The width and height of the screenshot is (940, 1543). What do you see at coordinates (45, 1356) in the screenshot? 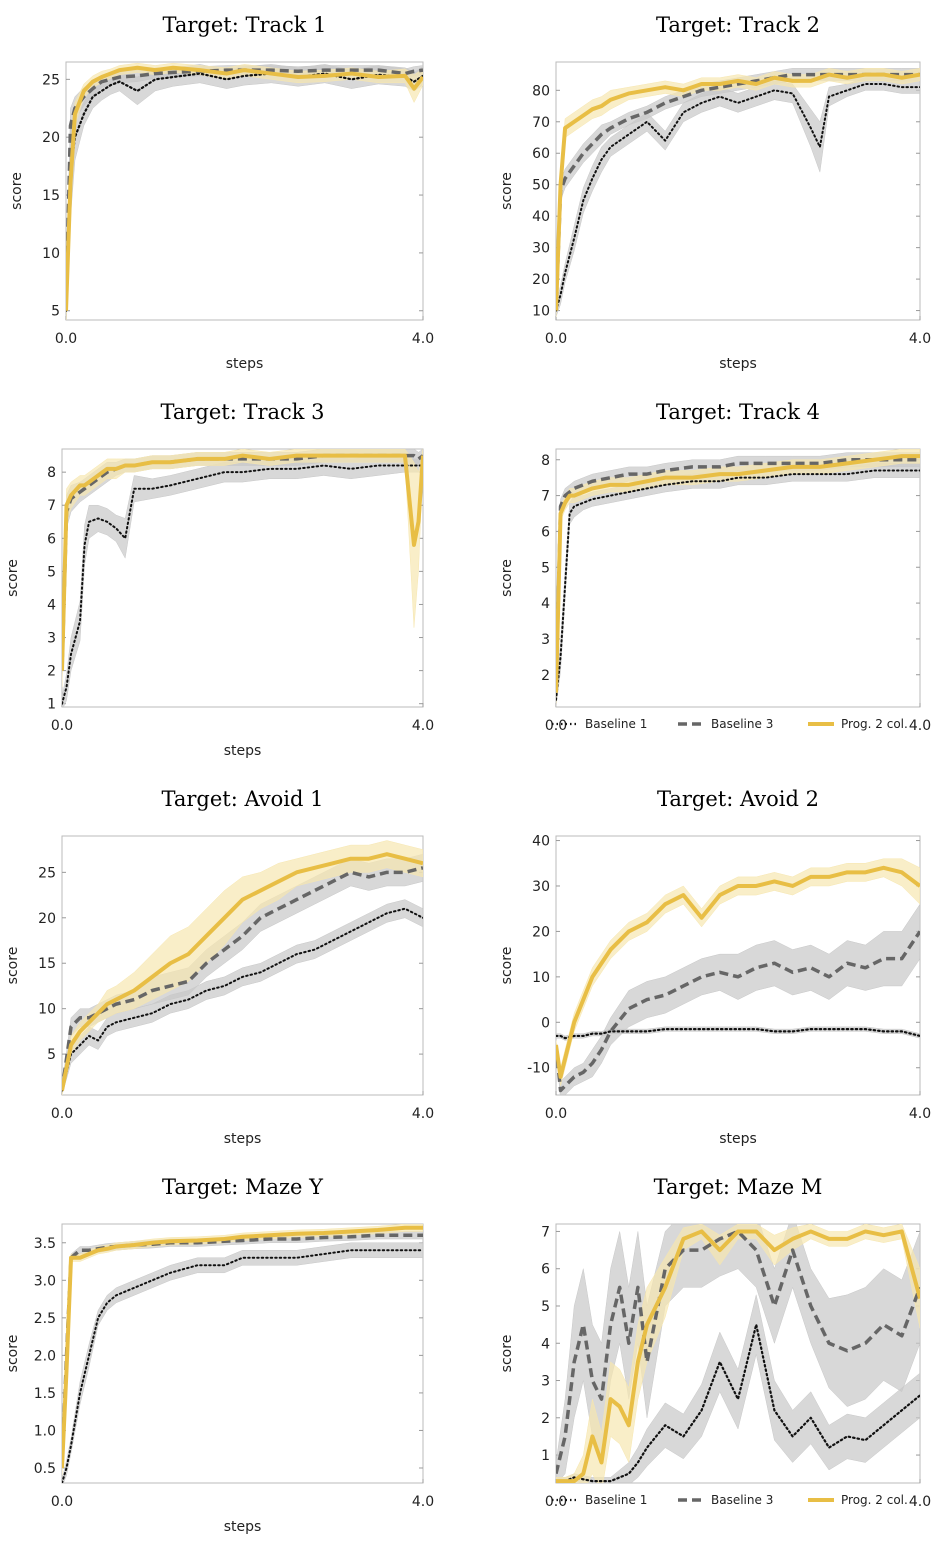
I see `y-tick-label: 2.0` at bounding box center [45, 1356].